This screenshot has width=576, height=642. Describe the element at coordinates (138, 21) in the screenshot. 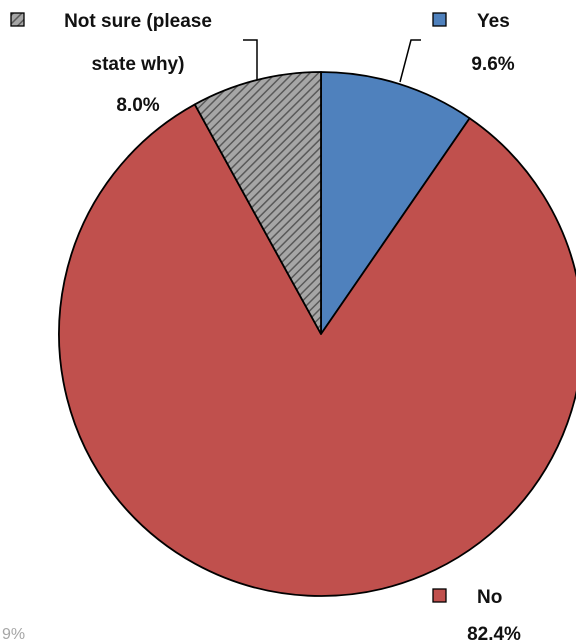

I see `label-not-sure-line1: Not sure (please` at that location.